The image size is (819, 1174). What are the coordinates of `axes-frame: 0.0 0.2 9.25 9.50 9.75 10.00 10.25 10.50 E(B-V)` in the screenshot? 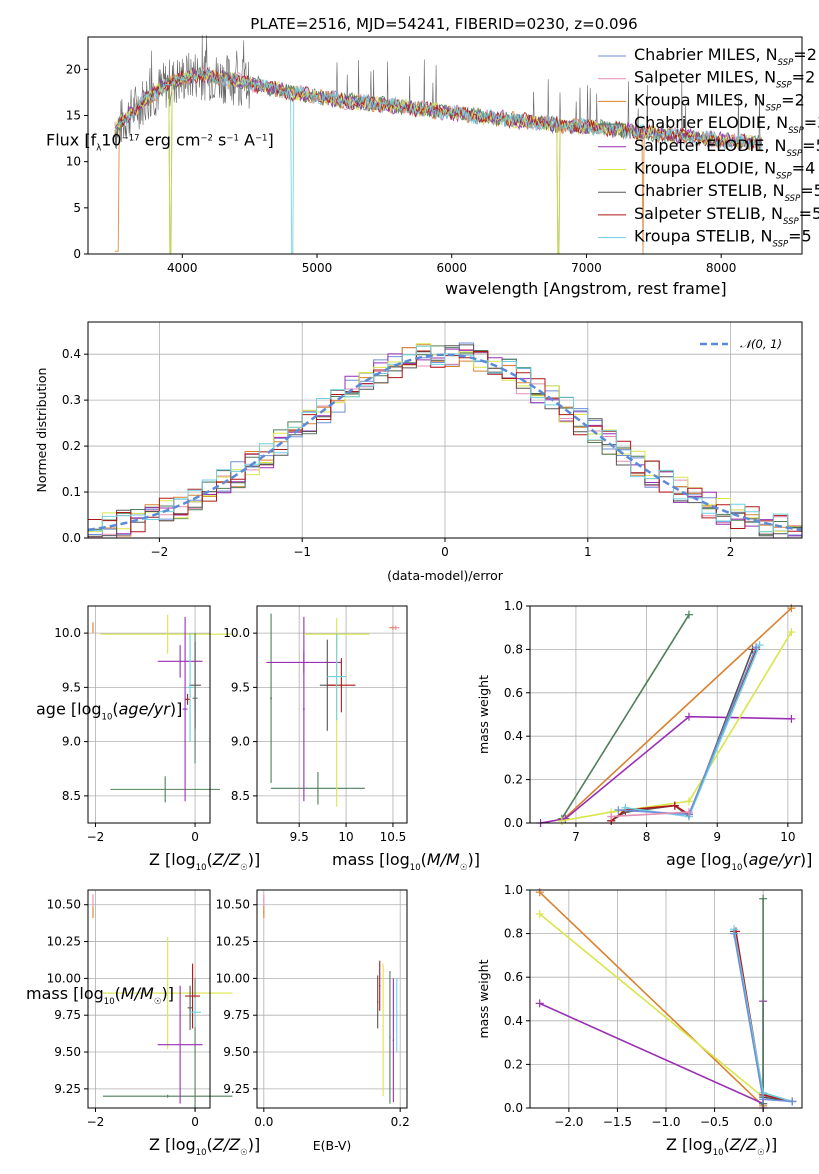 It's located at (313, 1021).